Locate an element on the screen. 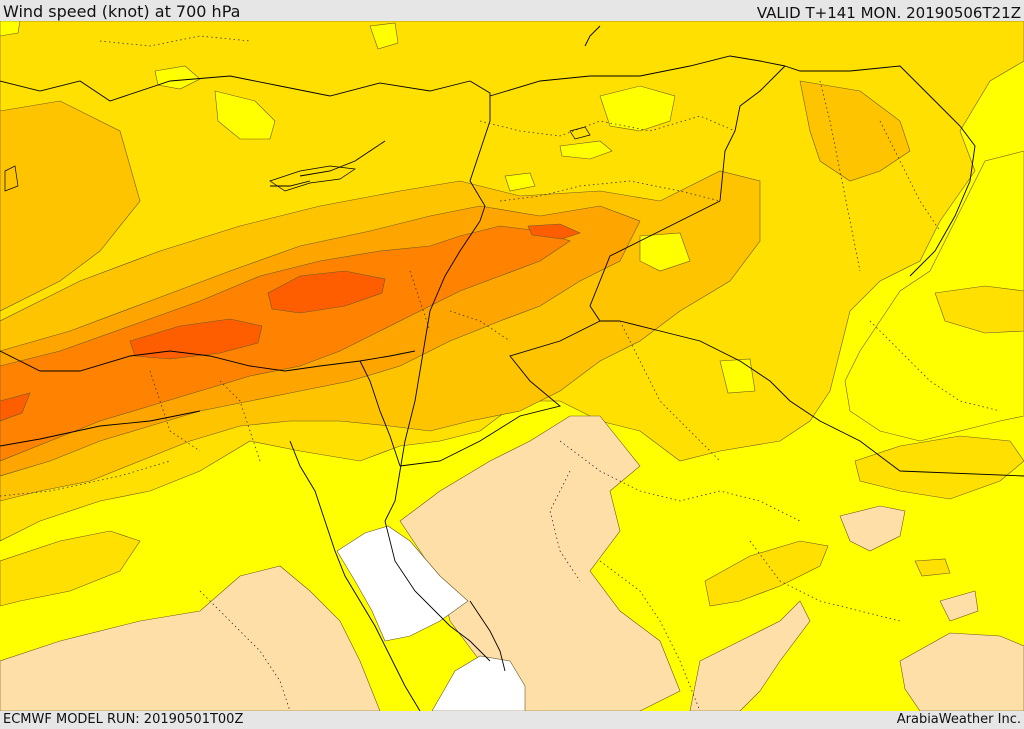 The height and width of the screenshot is (729, 1024). islands is located at coordinates (297, 159).